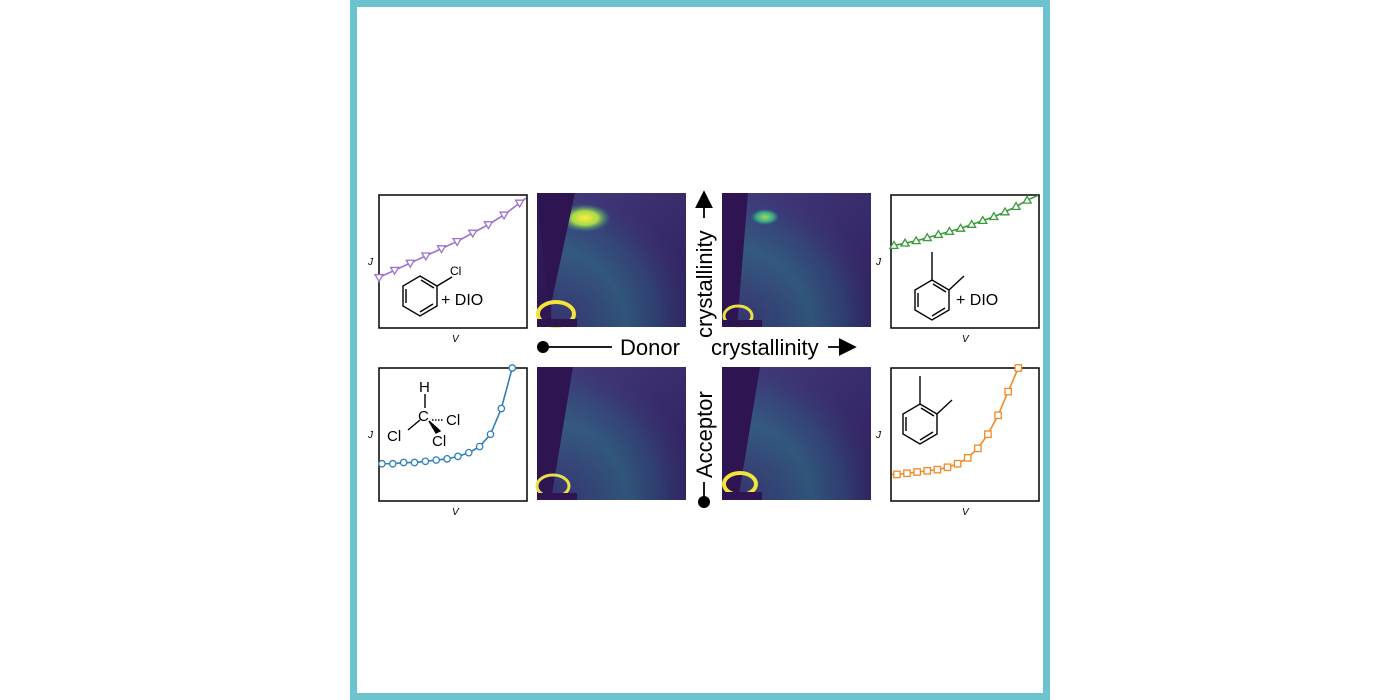 This screenshot has width=1400, height=700. What do you see at coordinates (424, 387) in the screenshot?
I see `hydrogen-label: H` at bounding box center [424, 387].